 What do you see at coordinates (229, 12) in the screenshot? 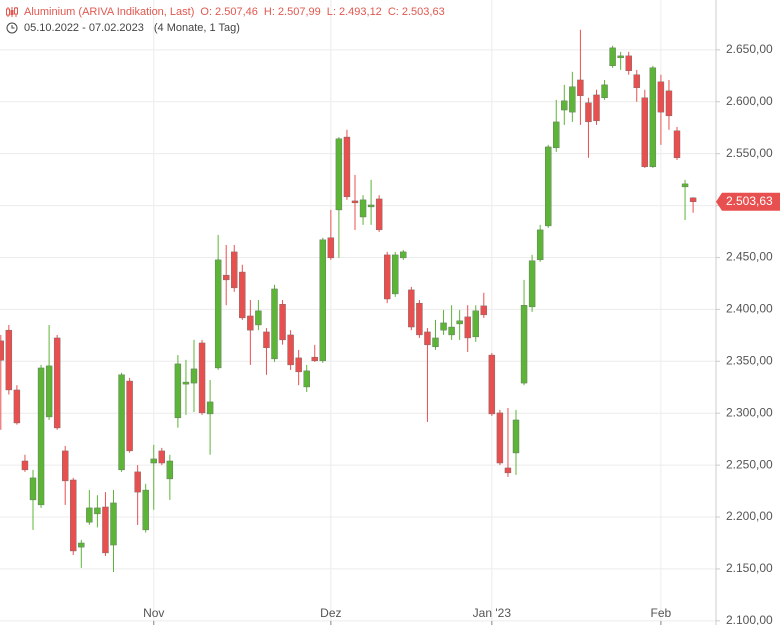
I see `ohlc-value: O: 2.507,46` at bounding box center [229, 12].